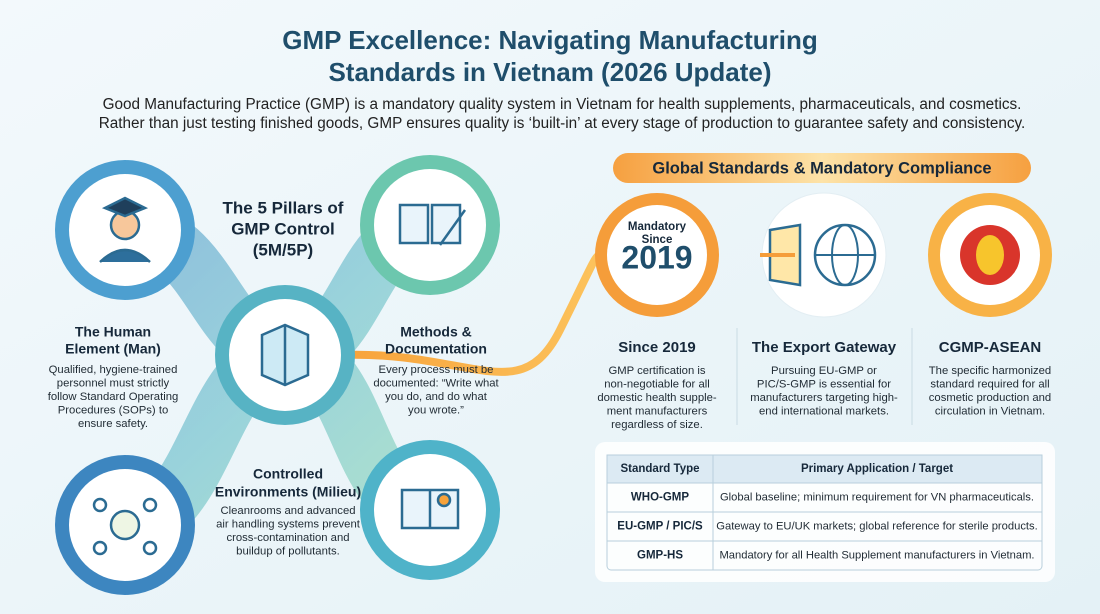 Image resolution: width=1100 pixels, height=614 pixels. I want to click on pillar-text-line: documented: “Write what, so click(436, 383).